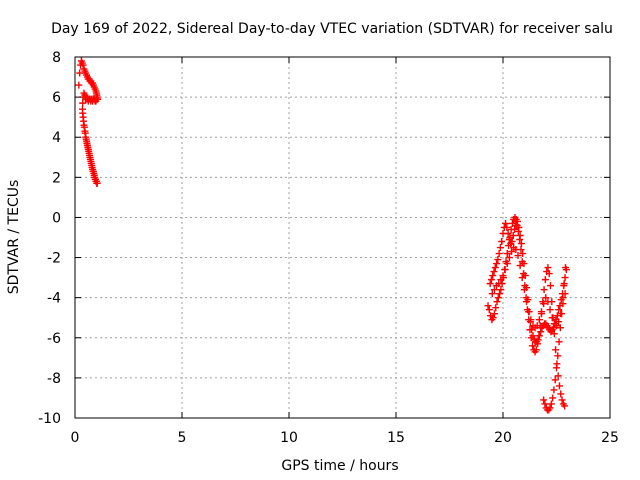 The image size is (640, 480). I want to click on y-tick-label: 4, so click(56, 138).